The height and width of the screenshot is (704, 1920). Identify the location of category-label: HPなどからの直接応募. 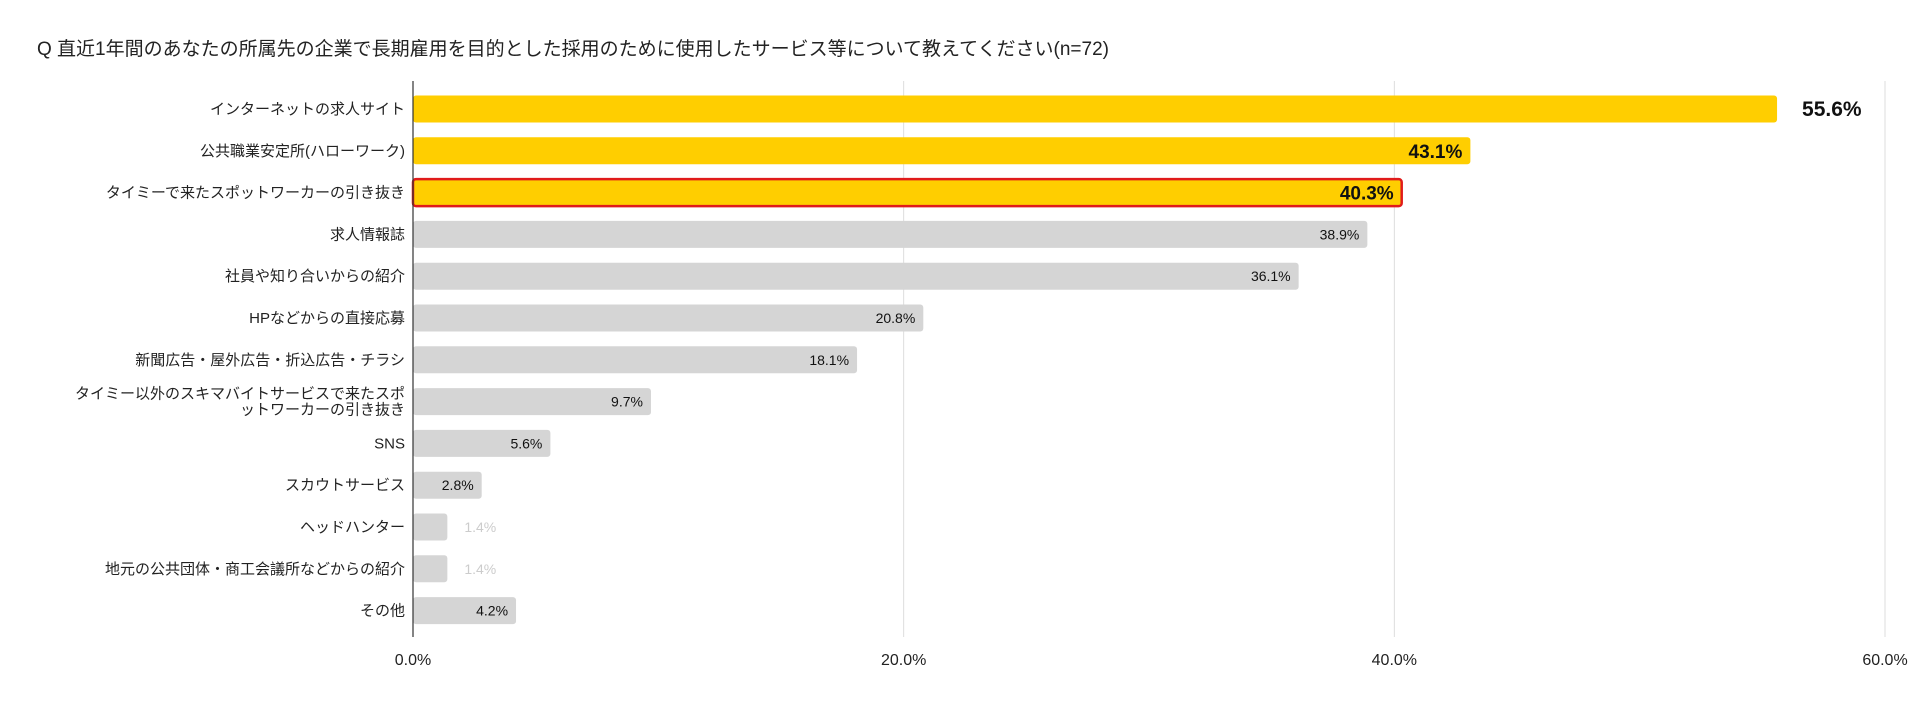
(327, 318).